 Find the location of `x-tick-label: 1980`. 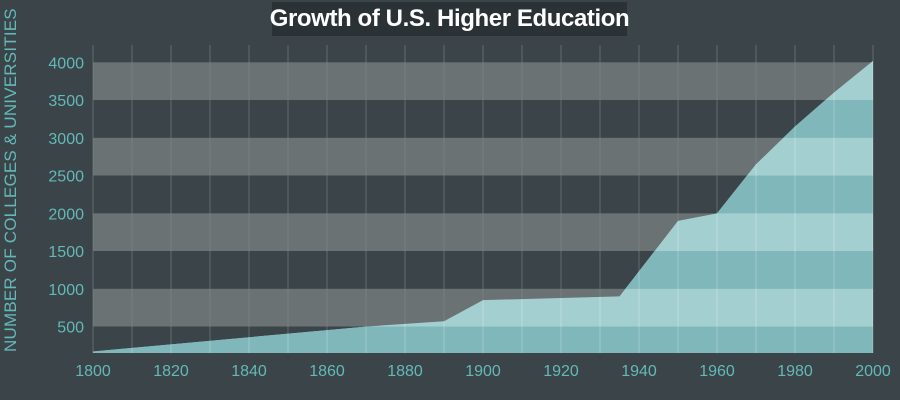

x-tick-label: 1980 is located at coordinates (795, 371).